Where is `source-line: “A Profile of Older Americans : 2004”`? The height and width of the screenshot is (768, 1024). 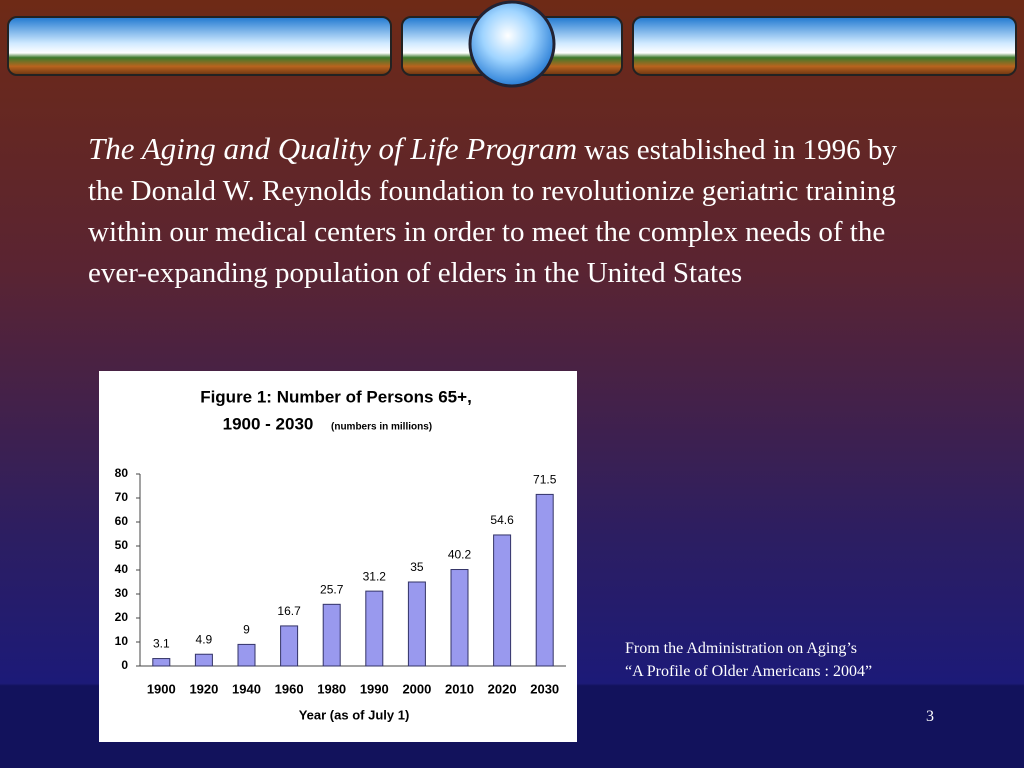 source-line: “A Profile of Older Americans : 2004” is located at coordinates (749, 671).